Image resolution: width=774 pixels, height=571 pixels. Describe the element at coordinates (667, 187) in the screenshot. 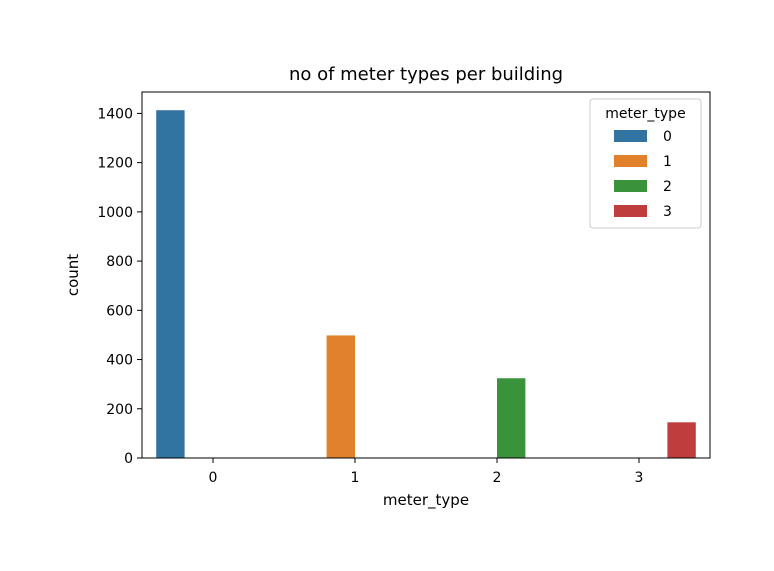

I see `legend-label-2: 2` at that location.